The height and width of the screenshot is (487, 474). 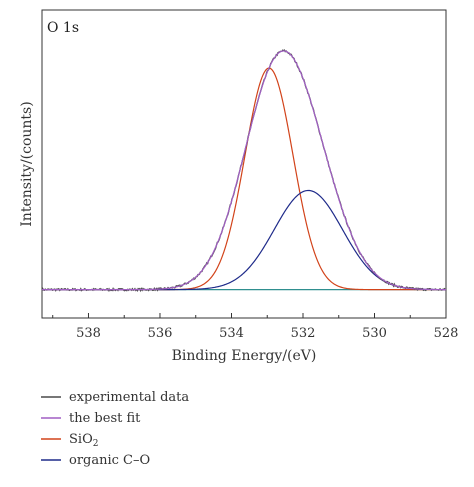 What do you see at coordinates (303, 333) in the screenshot?
I see `x-tick-label: 532` at bounding box center [303, 333].